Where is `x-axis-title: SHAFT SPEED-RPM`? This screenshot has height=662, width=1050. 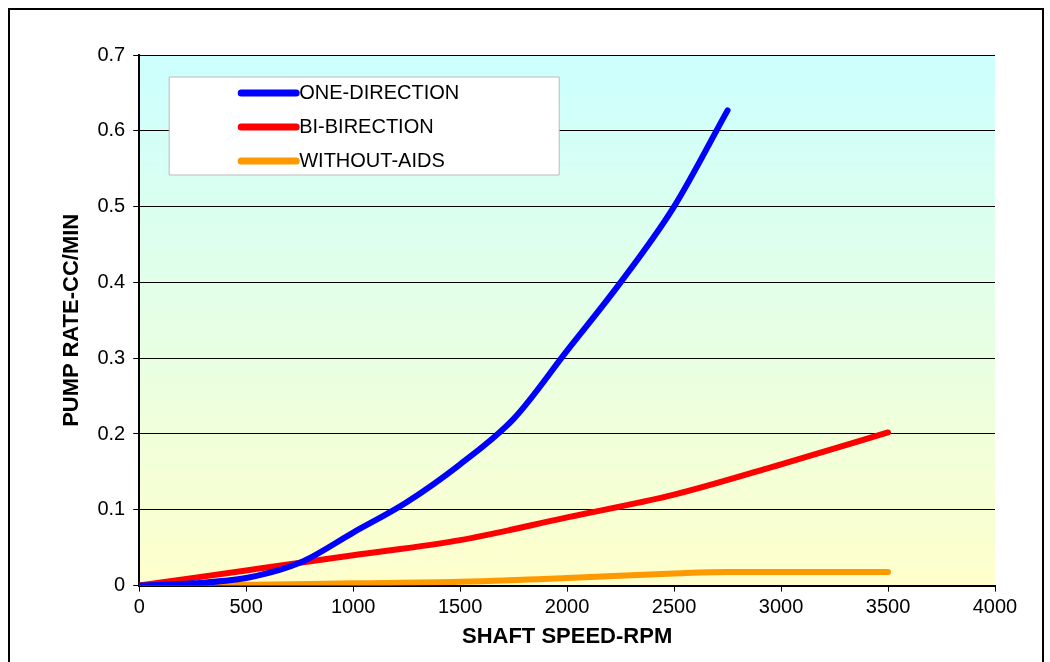
x-axis-title: SHAFT SPEED-RPM is located at coordinates (567, 635).